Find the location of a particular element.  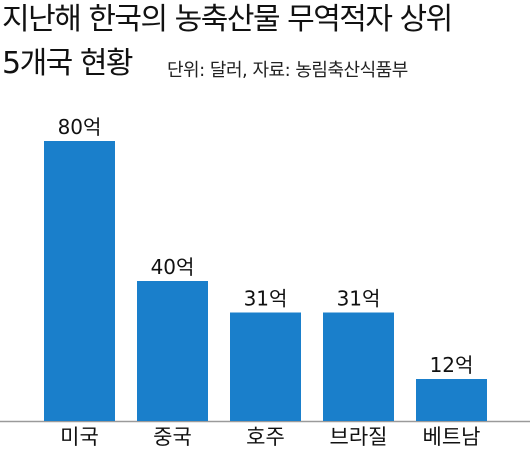

data-label-4: 12억 is located at coordinates (452, 365).